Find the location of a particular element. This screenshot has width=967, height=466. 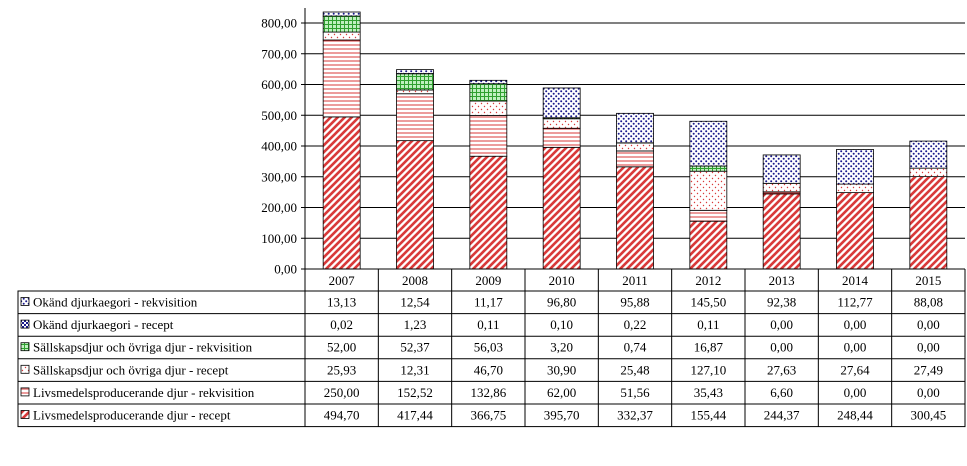

bar-segment-sallskapsdjur-och-ovriga-djur-rekvisition-2007 is located at coordinates (341, 24).